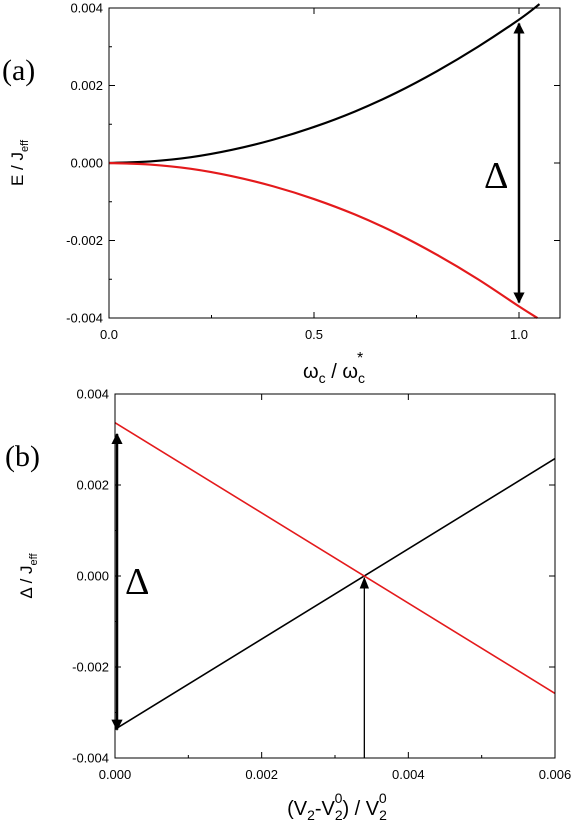 Image resolution: width=581 pixels, height=832 pixels. I want to click on panel-b-ylabel: Δ / Jeff, so click(28, 575).